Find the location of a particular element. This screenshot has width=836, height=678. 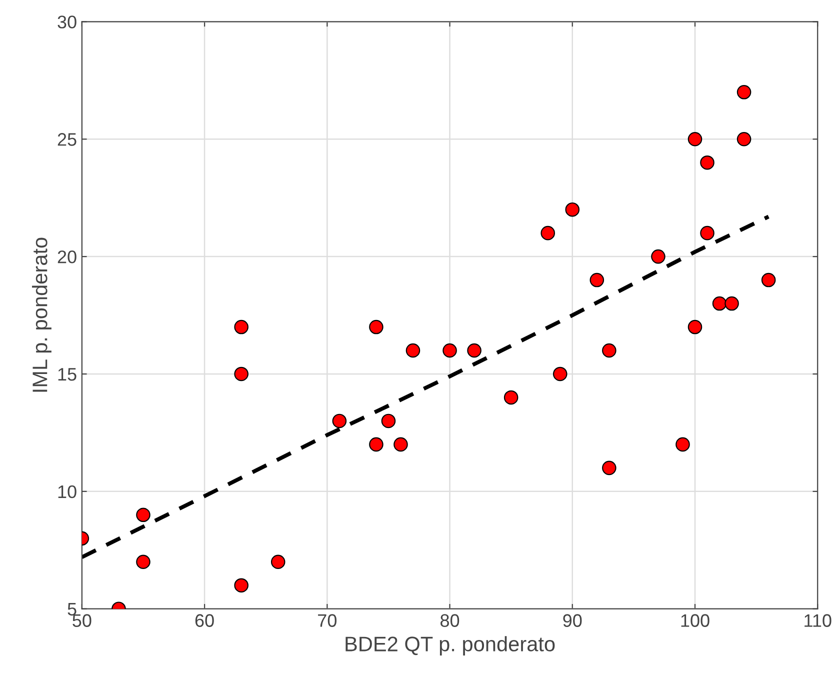

y-tick-label: 20 is located at coordinates (67, 257).